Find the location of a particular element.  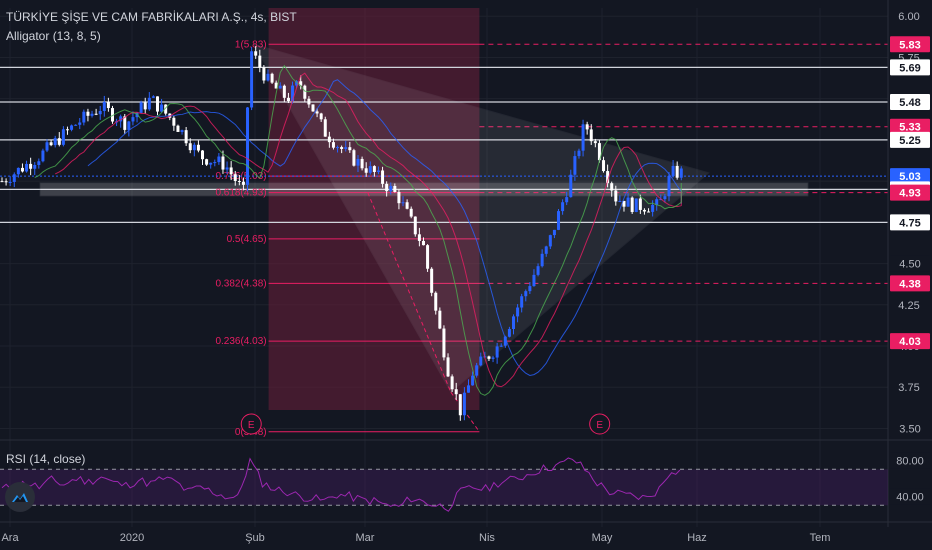

earnings-e-icon is located at coordinates (251, 424).